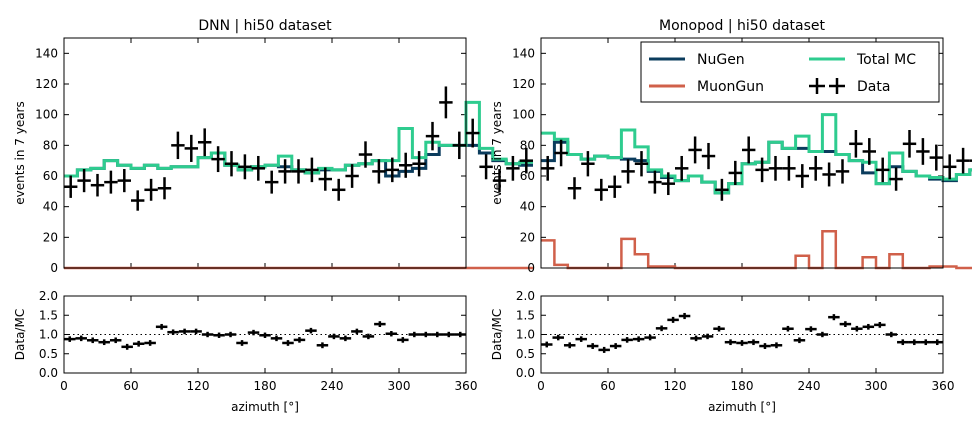  Describe the element at coordinates (742, 386) in the screenshot. I see `monopod-xtick-label: 180` at that location.